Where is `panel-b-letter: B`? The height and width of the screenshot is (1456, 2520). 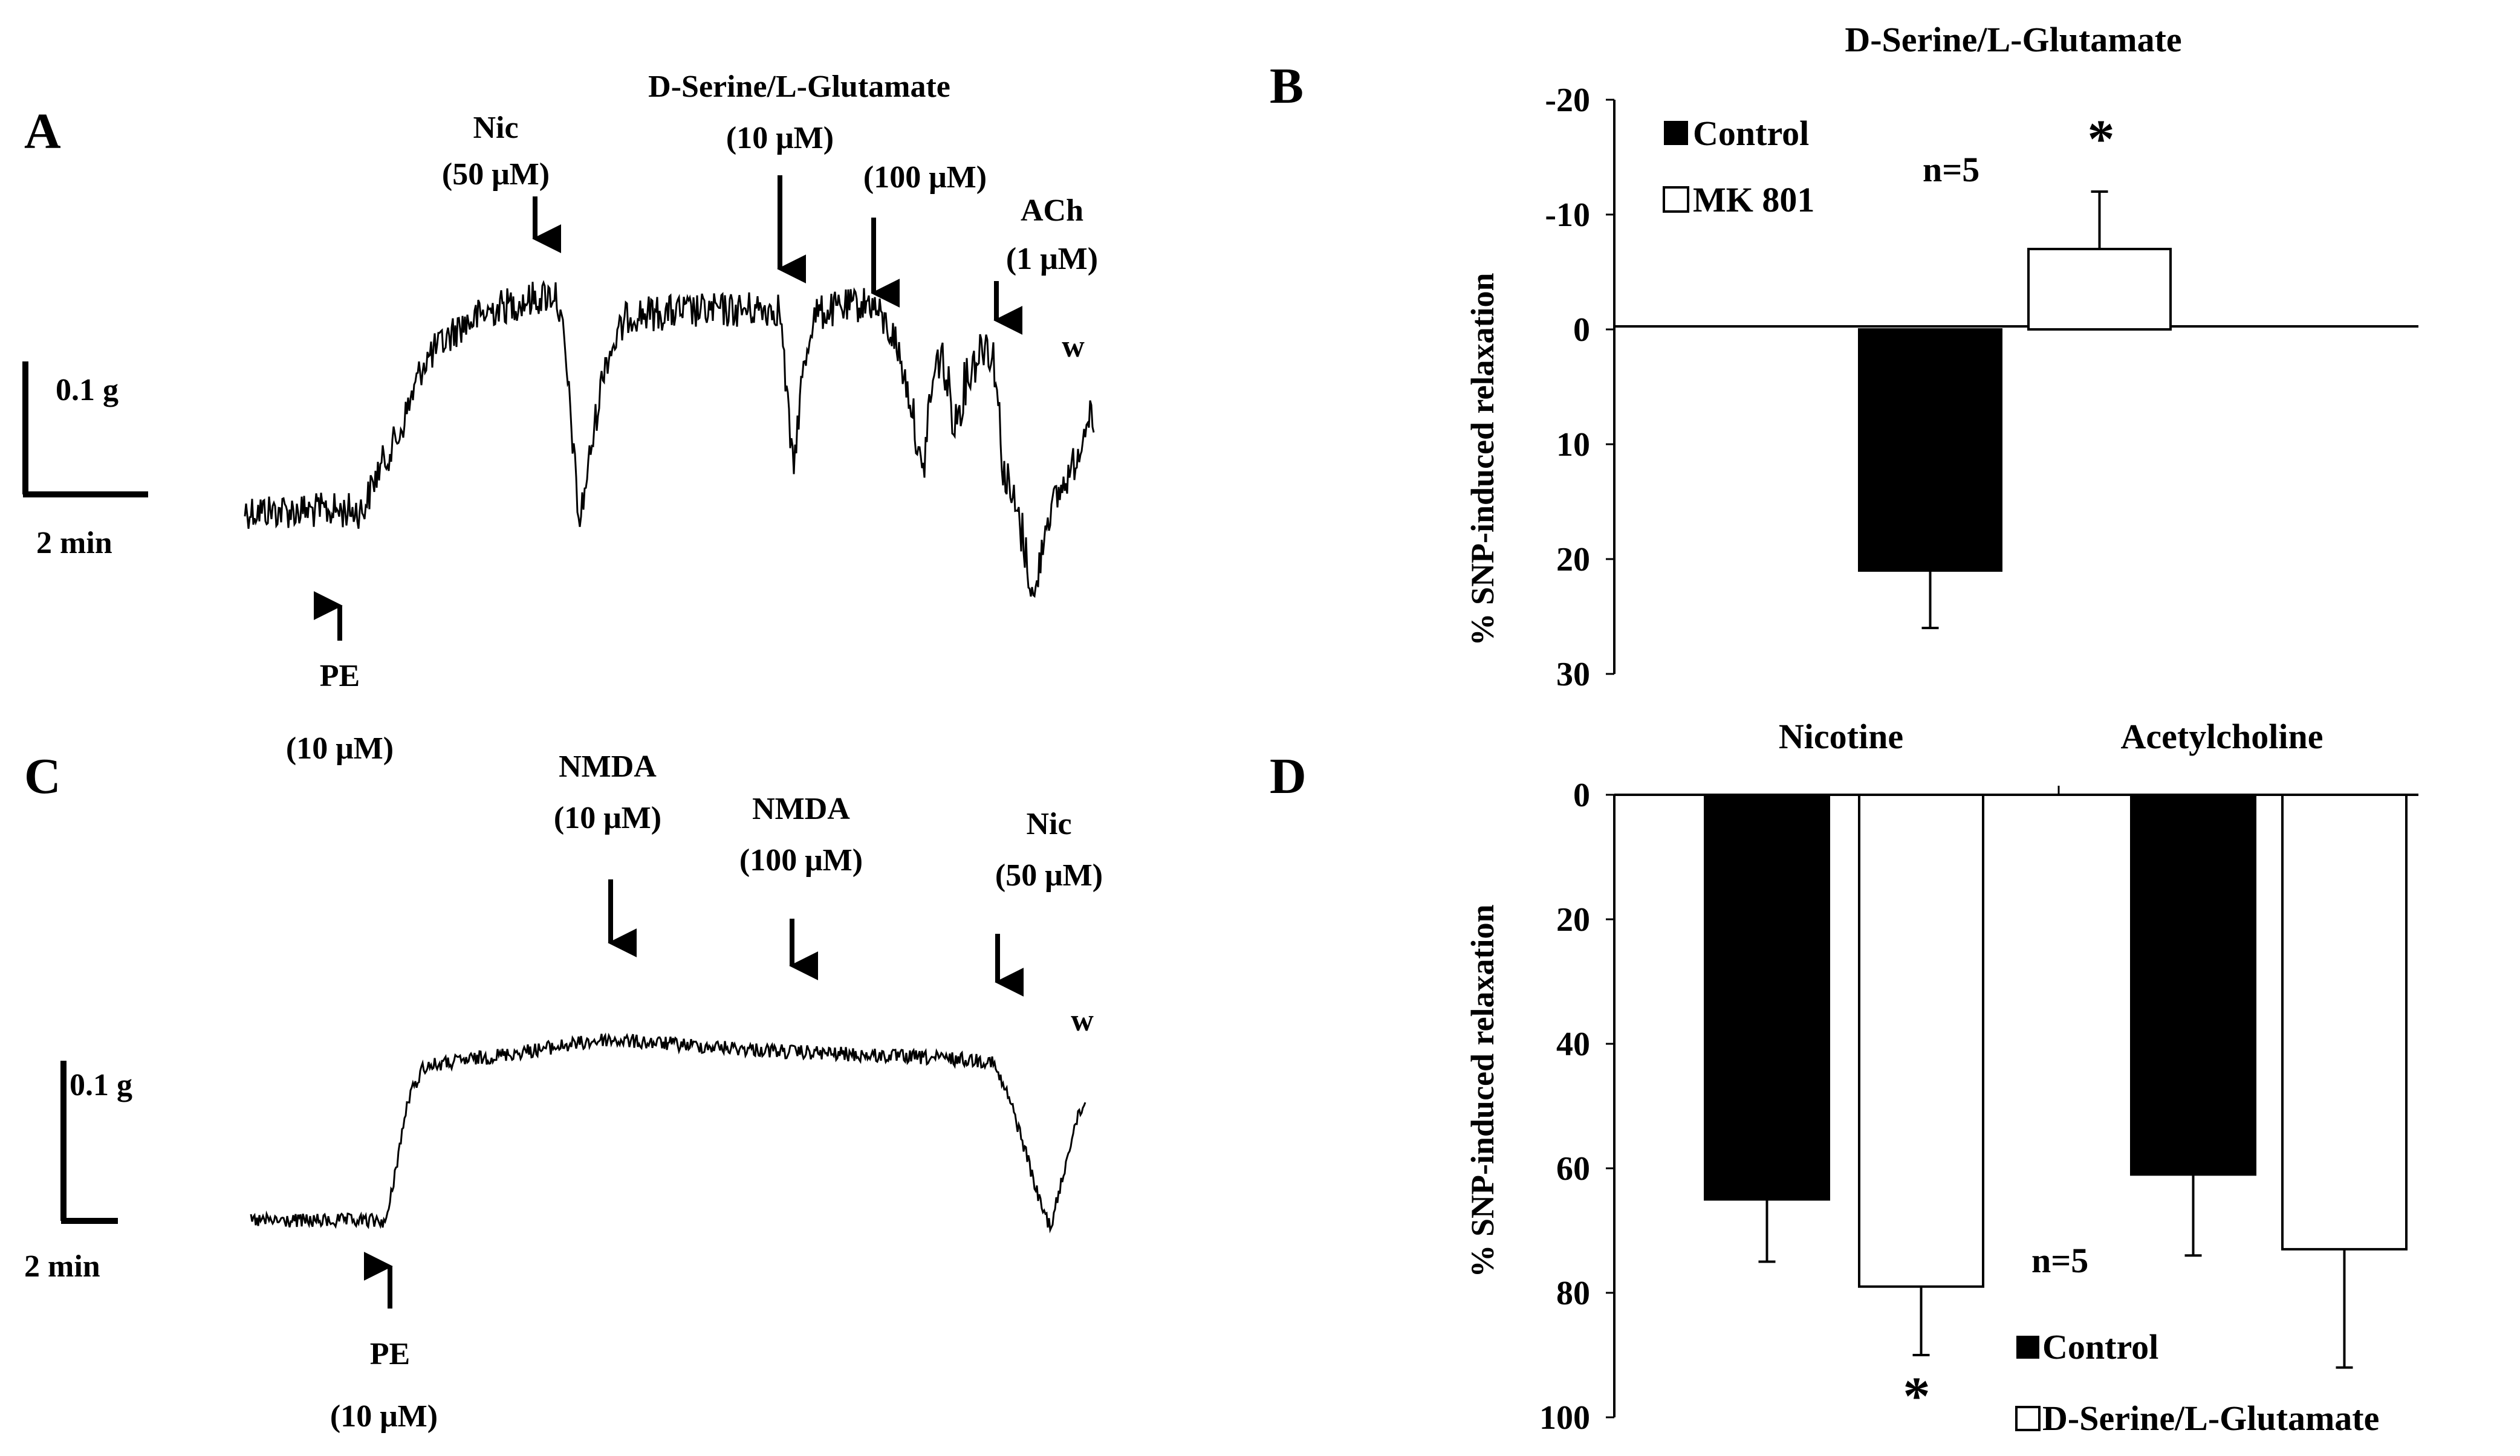 panel-b-letter: B is located at coordinates (1287, 86).